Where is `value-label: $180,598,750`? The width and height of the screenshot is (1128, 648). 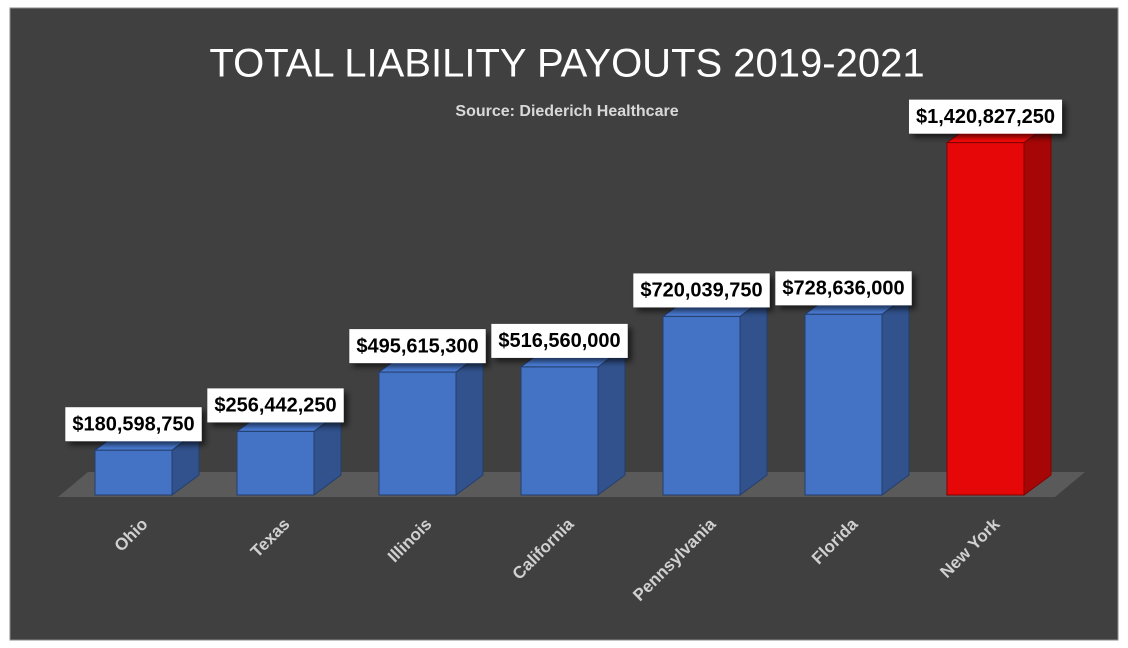 value-label: $180,598,750 is located at coordinates (133, 424).